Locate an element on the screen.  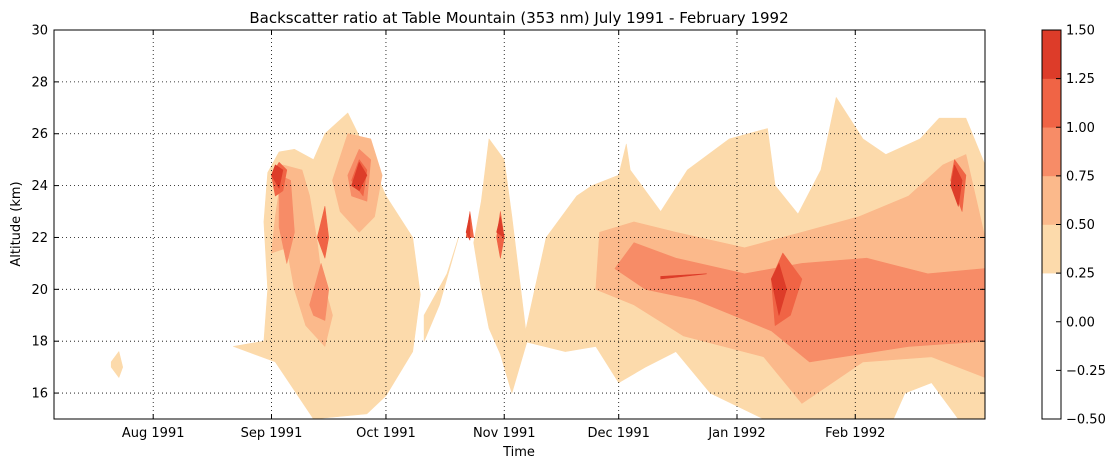
y-axis-label: Altitude (km) is located at coordinates (16, 223).